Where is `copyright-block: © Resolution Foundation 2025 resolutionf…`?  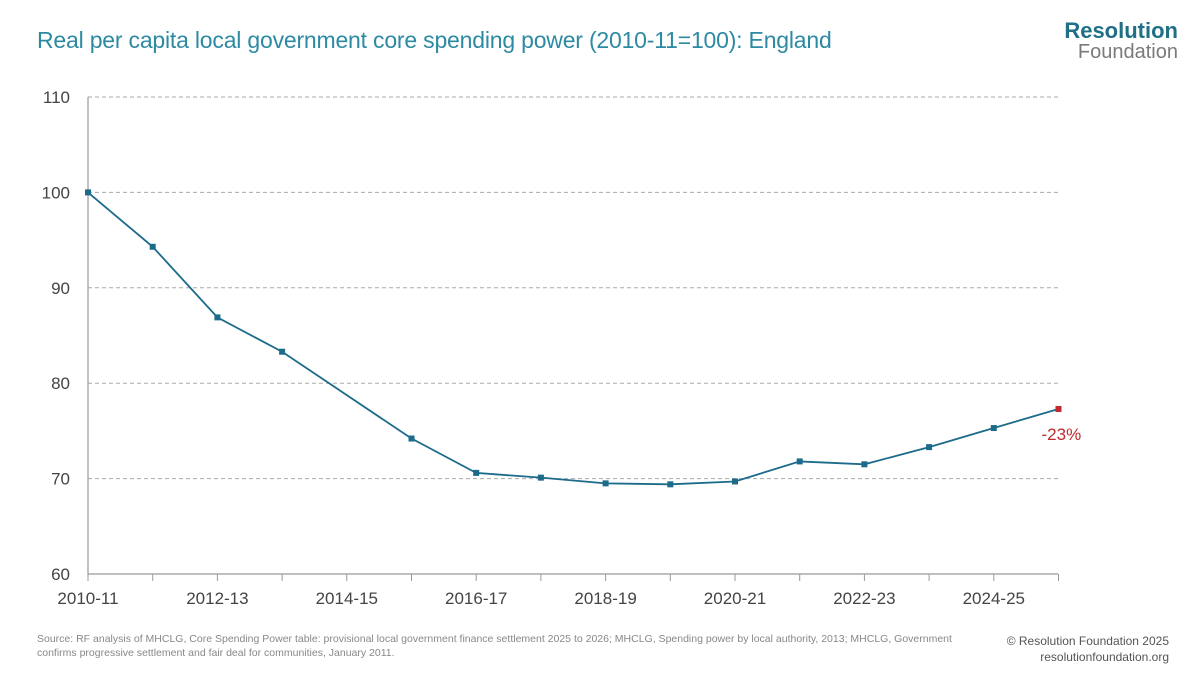
copyright-block: © Resolution Foundation 2025 resolutionf… is located at coordinates (1088, 649).